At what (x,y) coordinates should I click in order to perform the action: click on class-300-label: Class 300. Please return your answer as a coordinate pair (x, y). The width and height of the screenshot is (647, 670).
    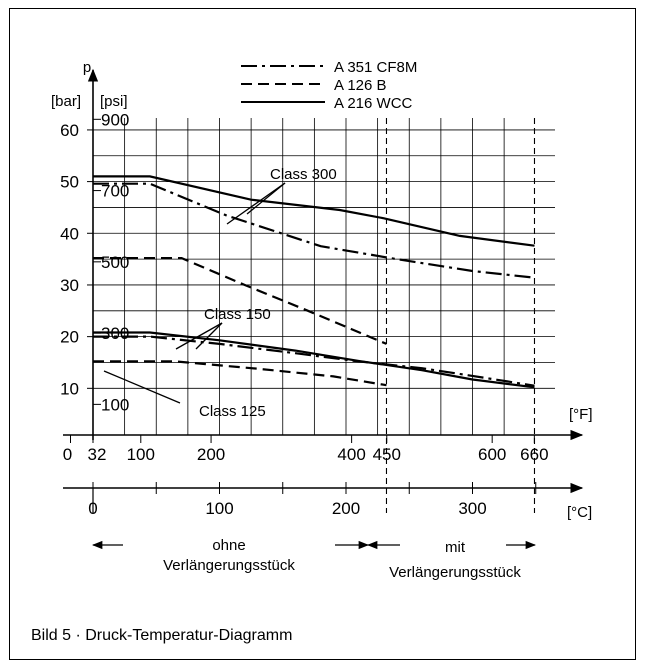
    Looking at the image, I should click on (303, 174).